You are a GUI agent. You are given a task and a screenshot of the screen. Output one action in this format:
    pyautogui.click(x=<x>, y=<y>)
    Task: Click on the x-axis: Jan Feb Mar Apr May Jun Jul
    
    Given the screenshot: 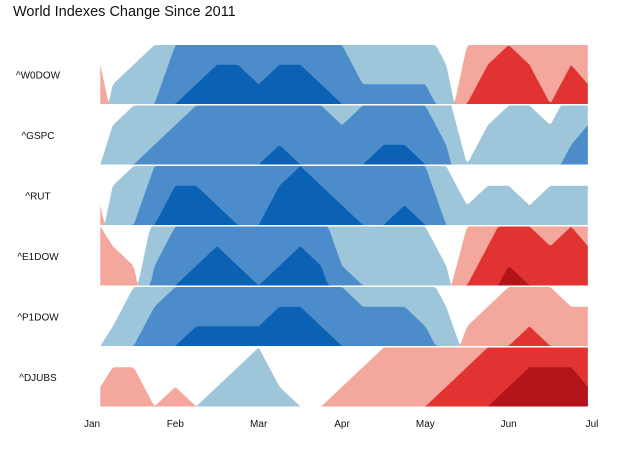 What is the action you would take?
    pyautogui.click(x=341, y=424)
    